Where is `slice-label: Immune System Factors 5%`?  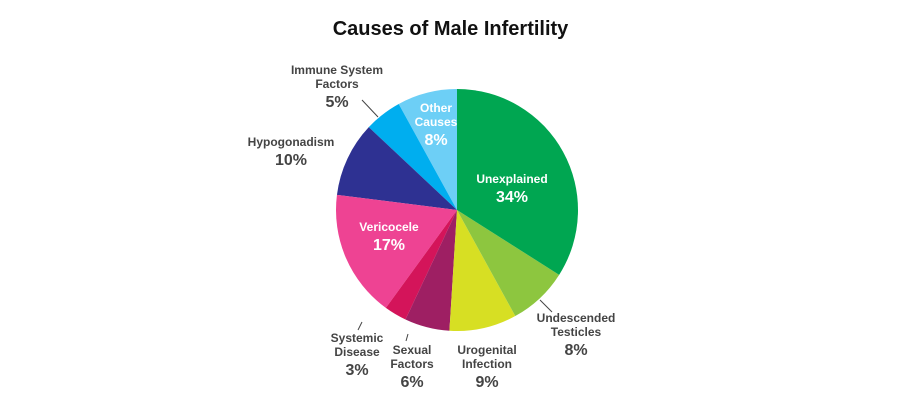 slice-label: Immune System Factors 5% is located at coordinates (337, 87).